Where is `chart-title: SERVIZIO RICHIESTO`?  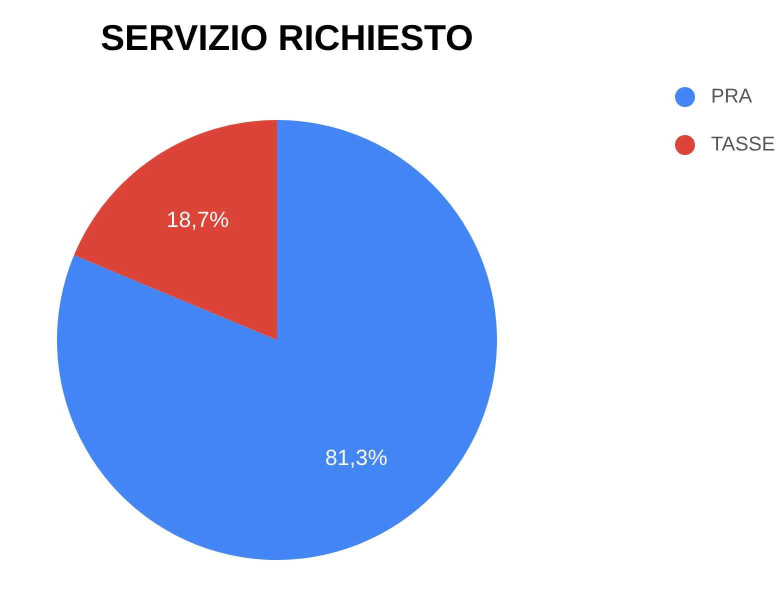 chart-title: SERVIZIO RICHIESTO is located at coordinates (287, 37).